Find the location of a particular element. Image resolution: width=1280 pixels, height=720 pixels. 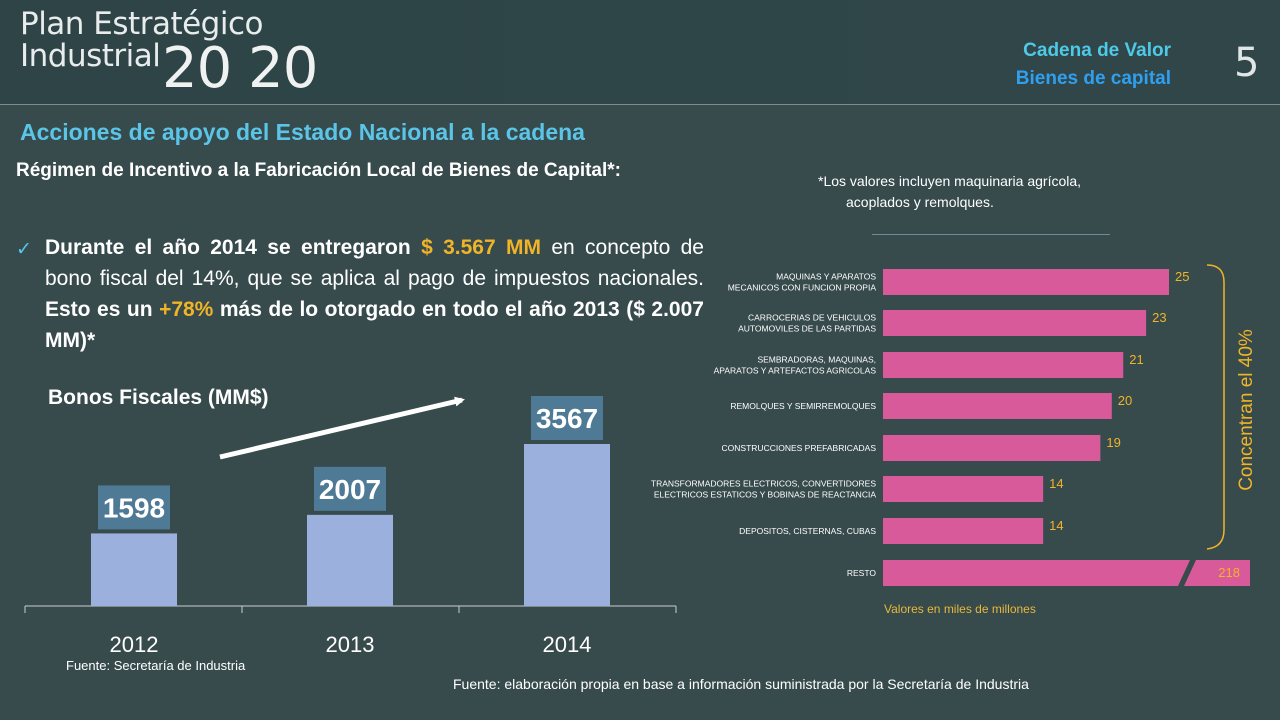

x-tick-label: 2013 is located at coordinates (350, 644).